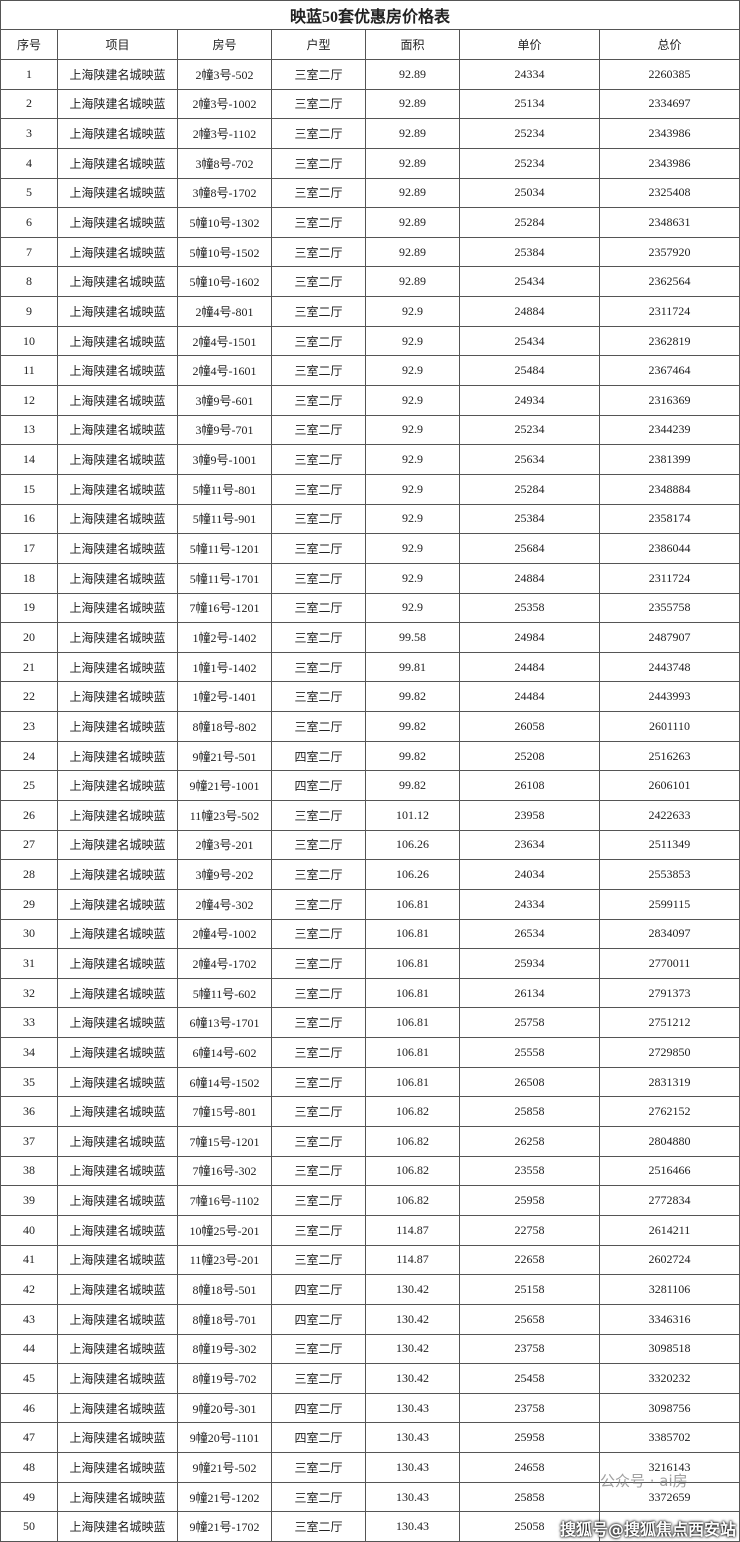  What do you see at coordinates (29, 549) in the screenshot?
I see `table-cell: 17` at bounding box center [29, 549].